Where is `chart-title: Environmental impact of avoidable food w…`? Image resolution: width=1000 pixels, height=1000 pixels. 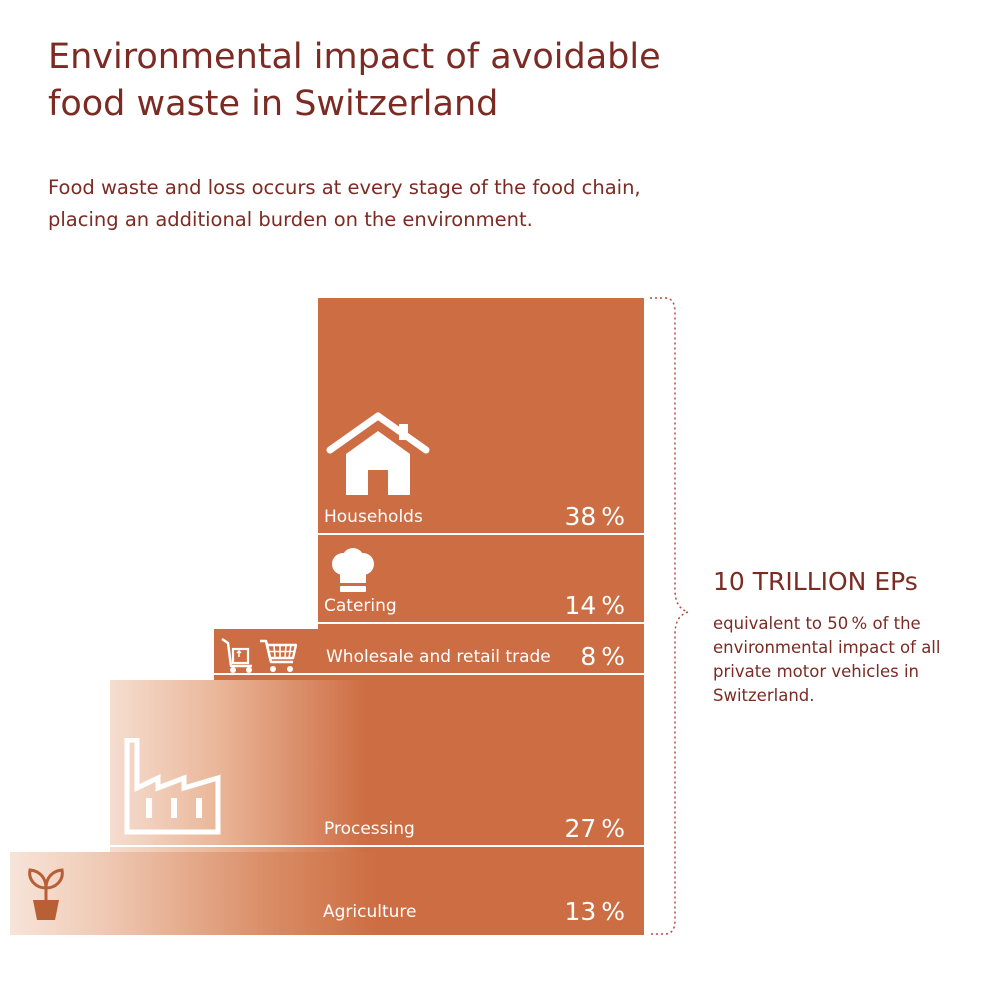
chart-title: Environmental impact of avoidable food w… is located at coordinates (398, 81).